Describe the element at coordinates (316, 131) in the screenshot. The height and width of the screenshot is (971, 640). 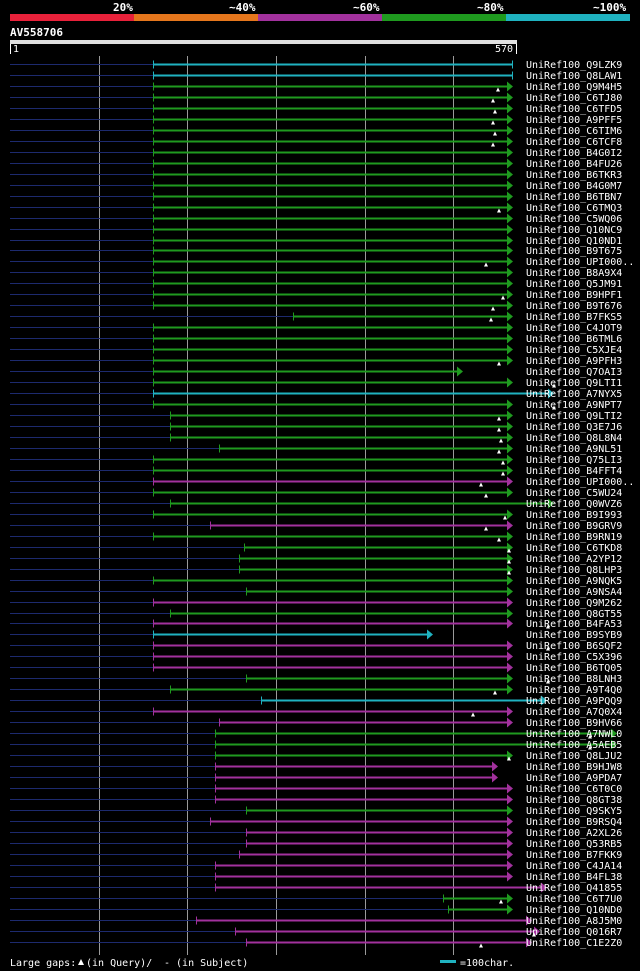
I see `hit-row: UniRef100_C6TIM6` at that location.